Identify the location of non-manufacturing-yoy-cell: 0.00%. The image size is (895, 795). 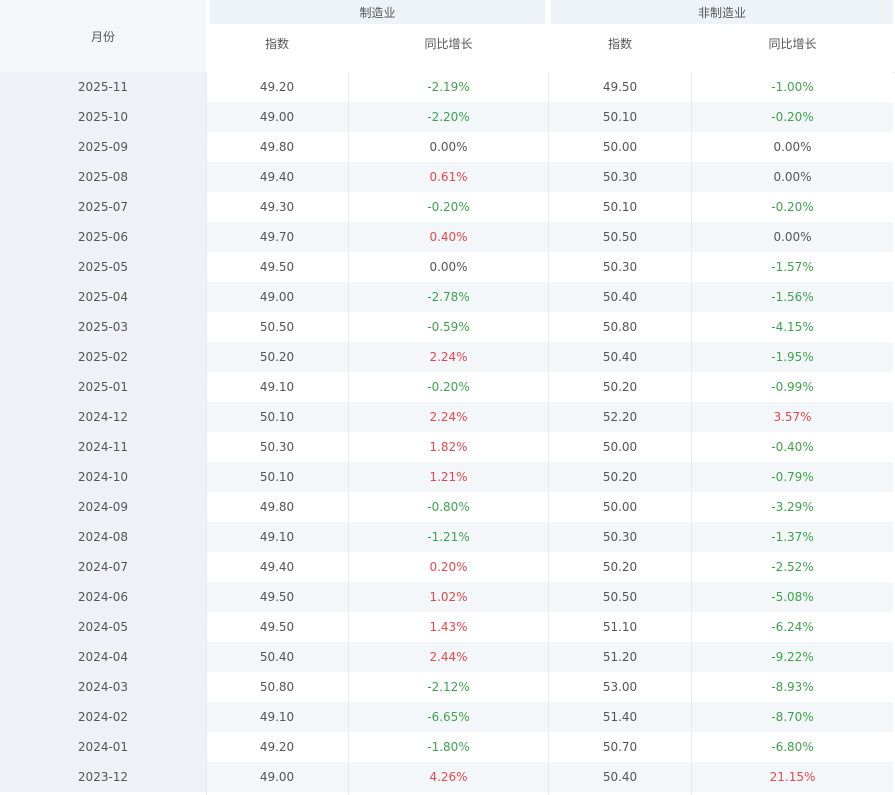
(792, 147).